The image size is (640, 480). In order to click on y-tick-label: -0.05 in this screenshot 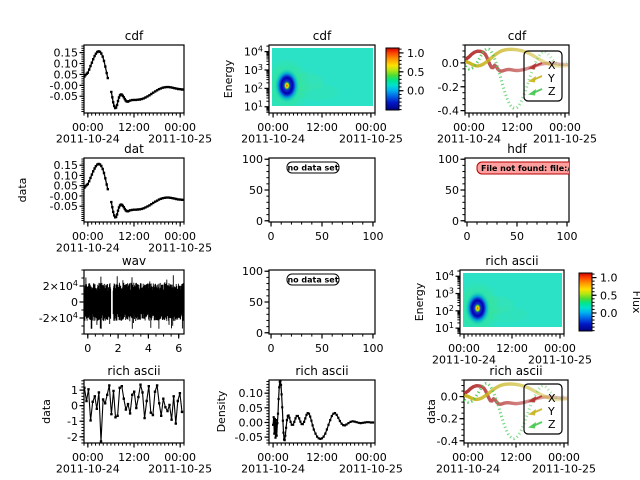, I will do `click(64, 96)`.